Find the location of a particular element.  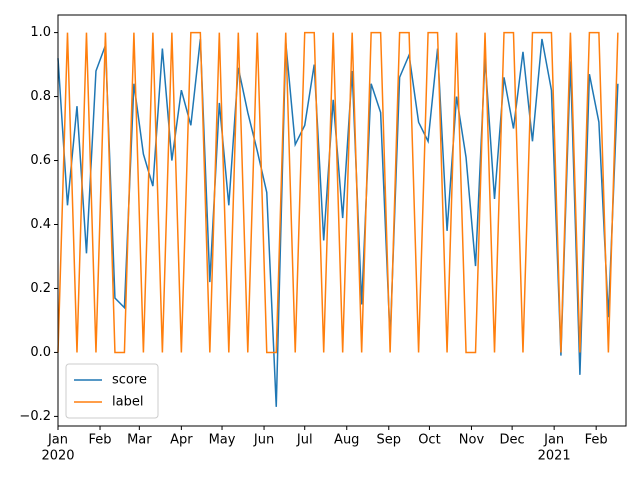

y-tick-label: 0.6 is located at coordinates (40, 160).